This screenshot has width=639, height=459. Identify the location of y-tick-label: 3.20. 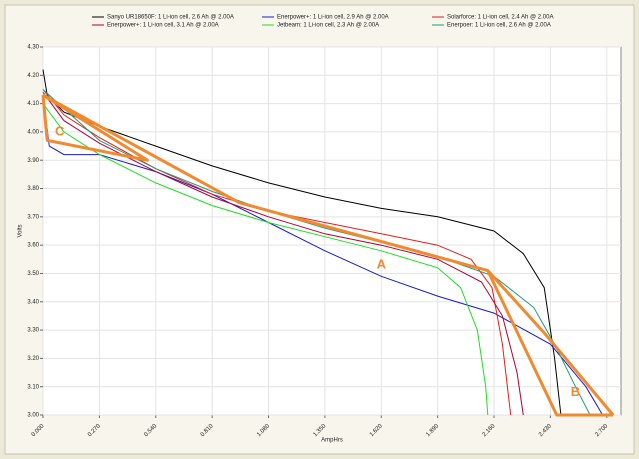
(33, 359).